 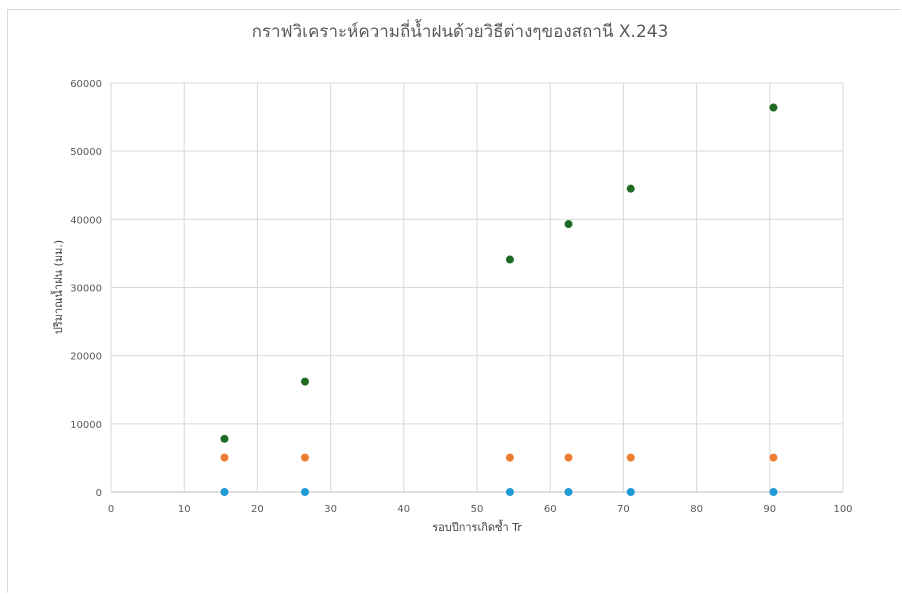 I want to click on y-tick-label: 30000, so click(x=86, y=289).